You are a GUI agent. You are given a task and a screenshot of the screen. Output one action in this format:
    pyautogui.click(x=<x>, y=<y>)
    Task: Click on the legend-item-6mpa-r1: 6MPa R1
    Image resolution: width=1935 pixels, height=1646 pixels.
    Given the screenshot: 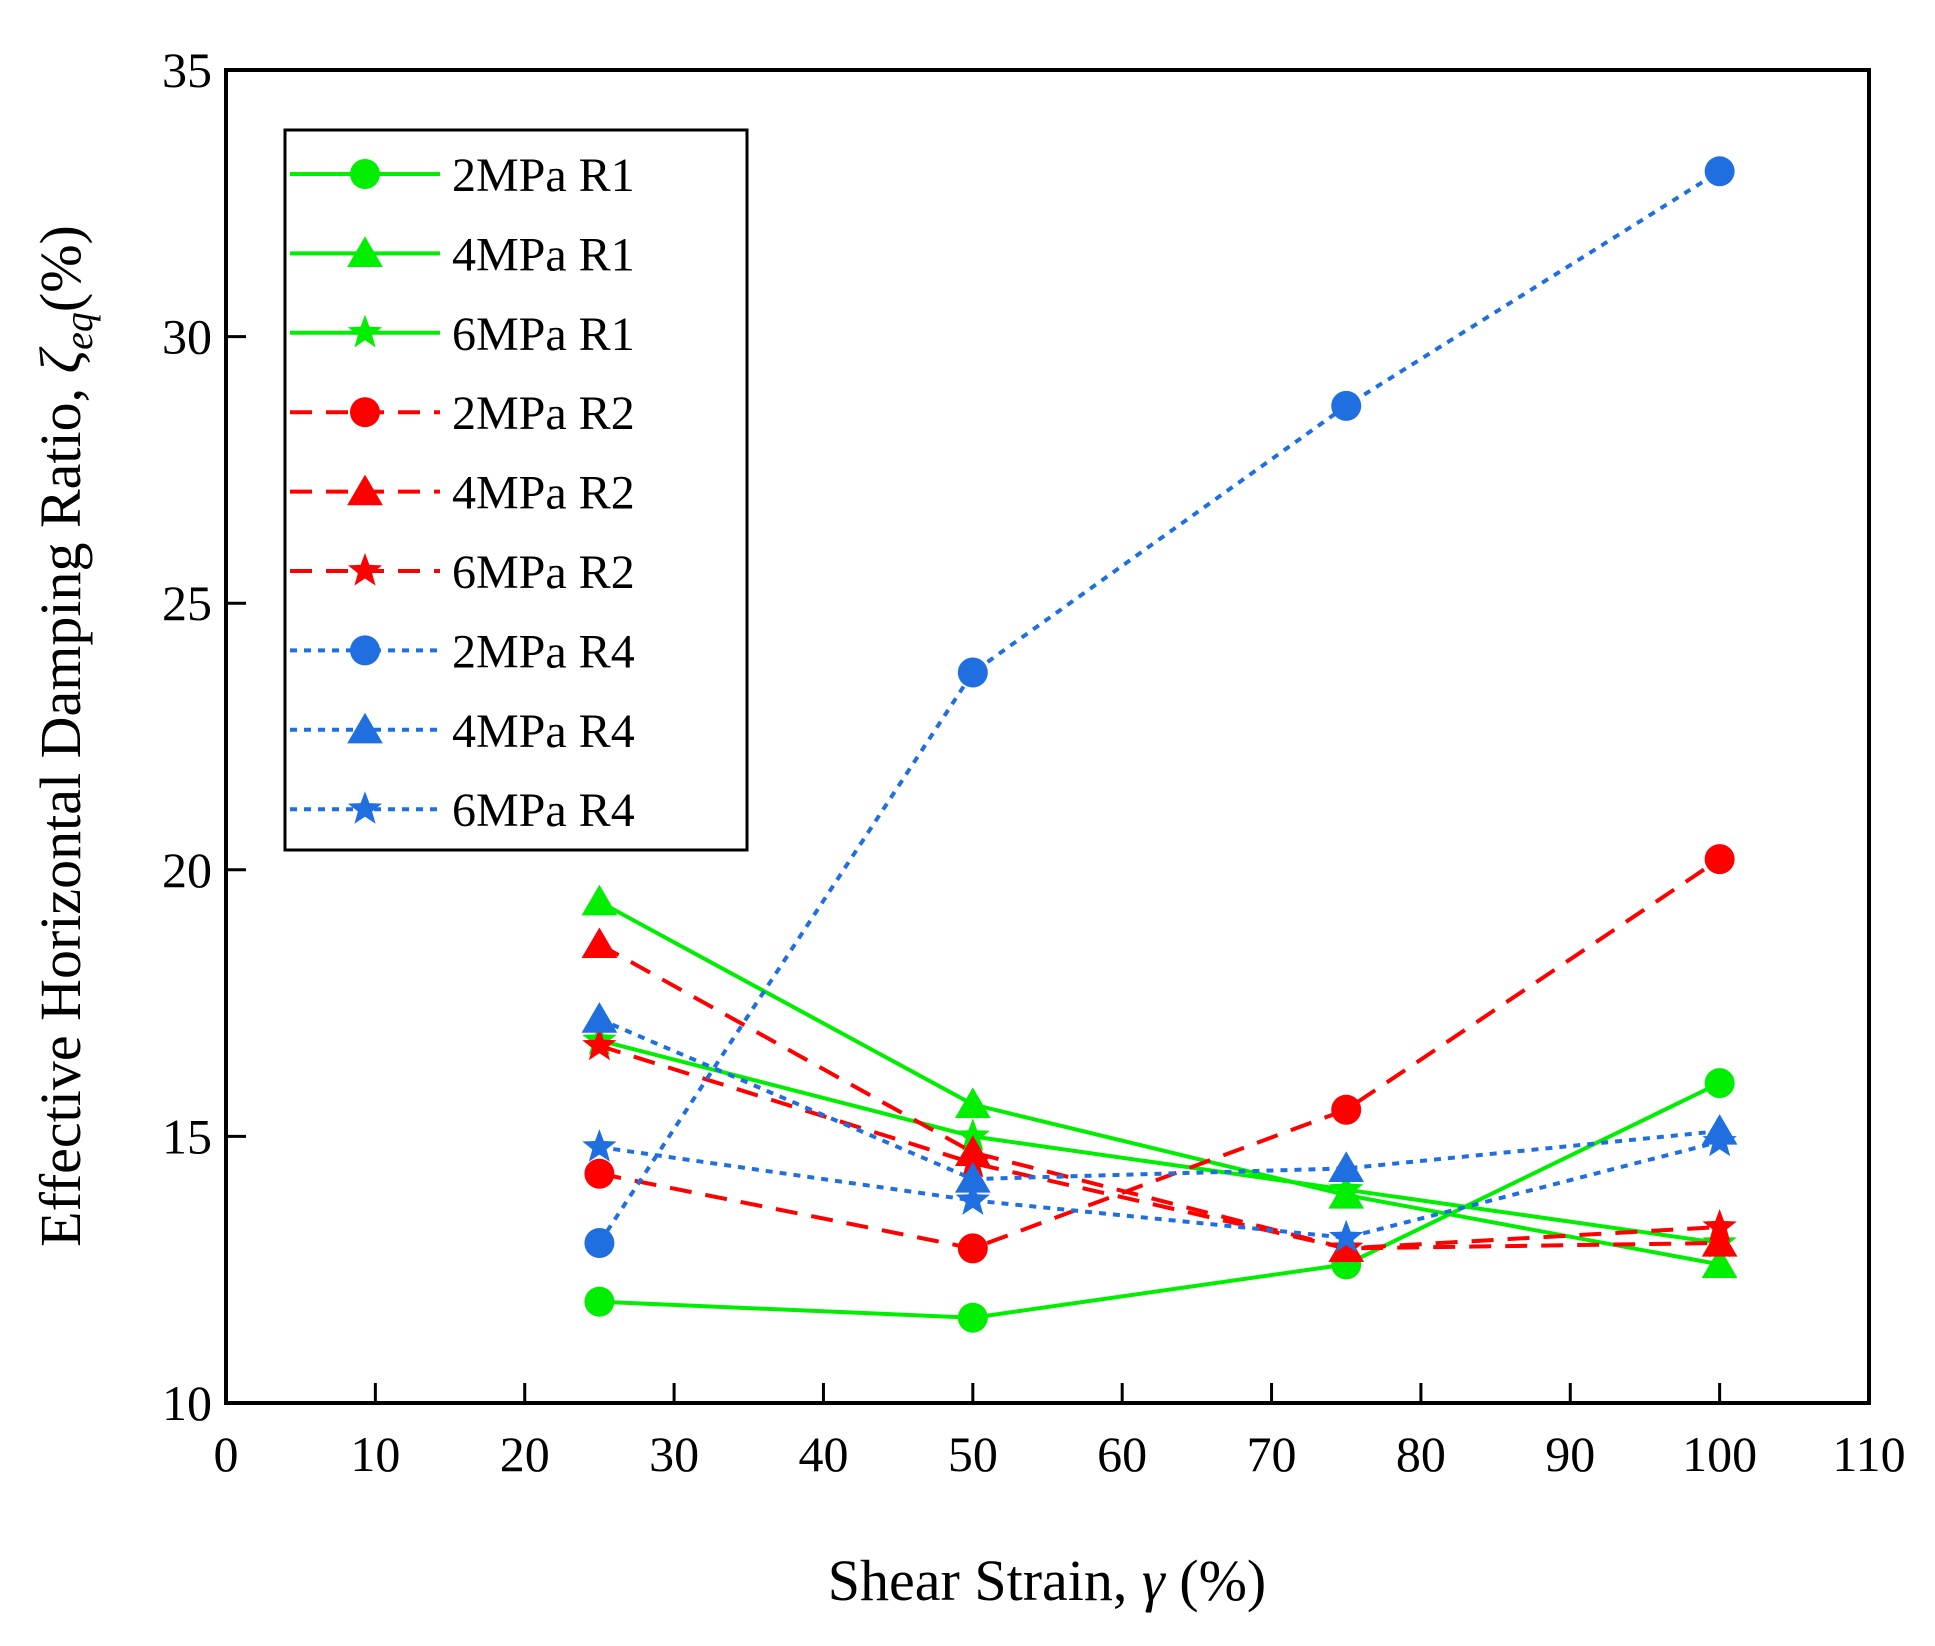 What is the action you would take?
    pyautogui.click(x=462, y=334)
    